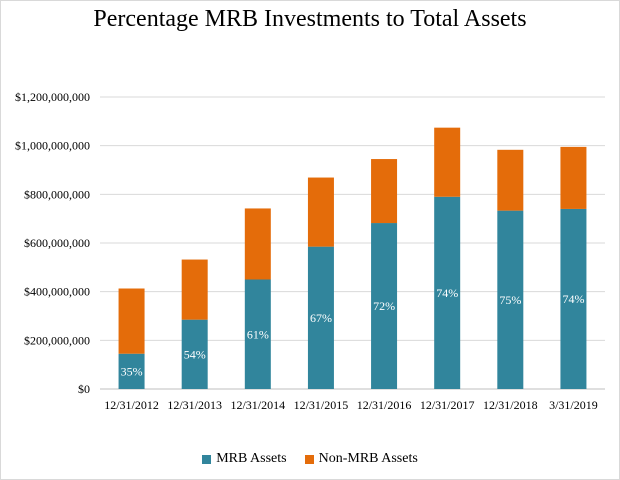 The width and height of the screenshot is (620, 480). I want to click on legend: MRB Assets Non-MRB Assets, so click(310, 459).